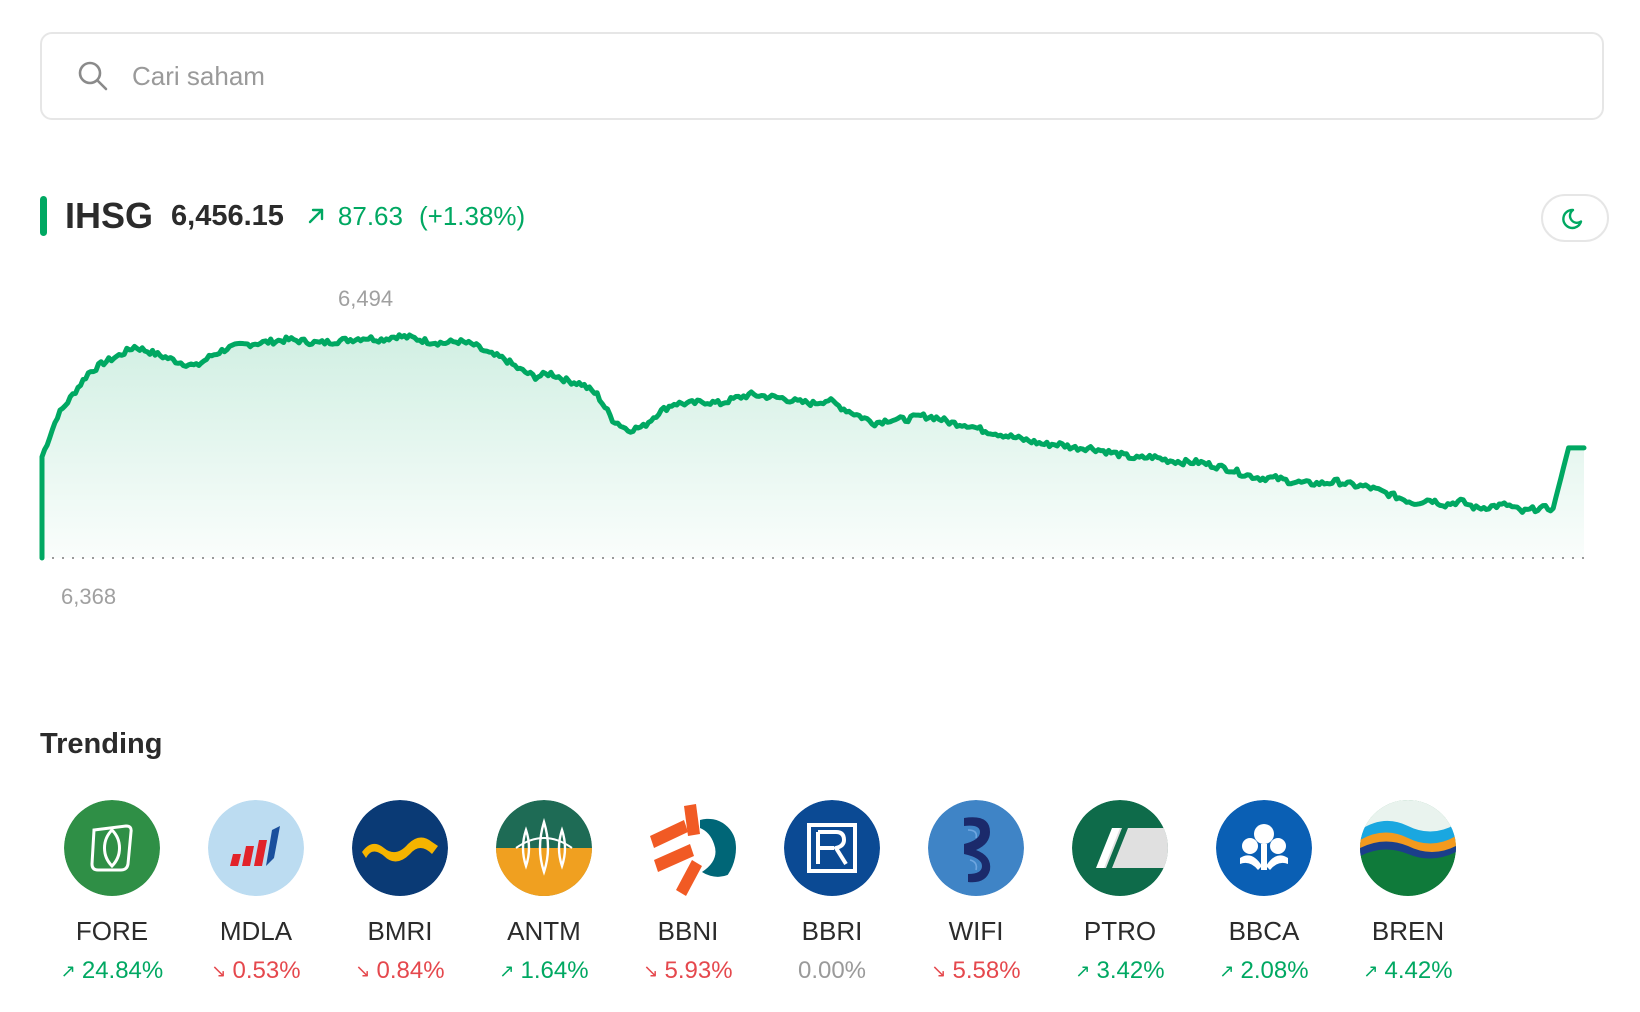 This screenshot has width=1640, height=1012. I want to click on trending-stock-bbni: BBNI ↘ 5.93%, so click(688, 892).